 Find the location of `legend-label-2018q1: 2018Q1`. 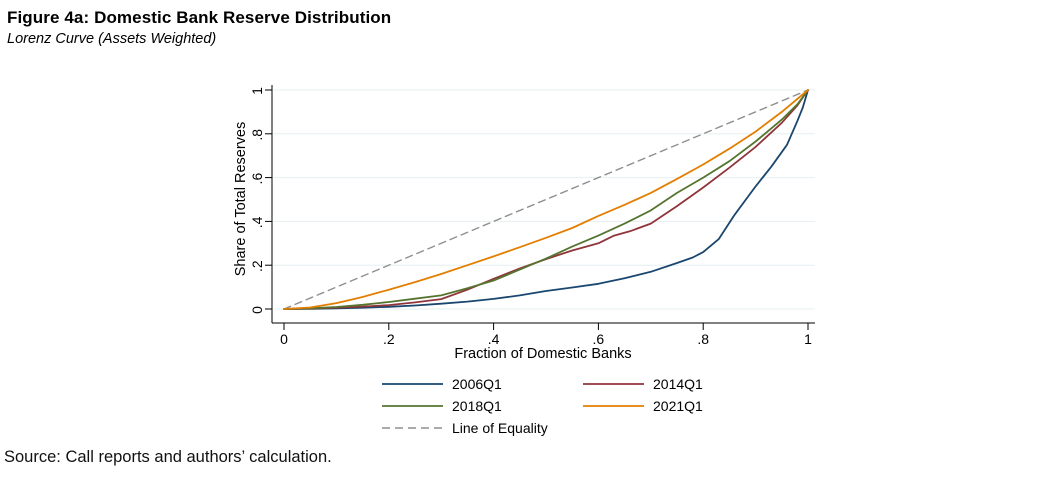

legend-label-2018q1: 2018Q1 is located at coordinates (477, 405).